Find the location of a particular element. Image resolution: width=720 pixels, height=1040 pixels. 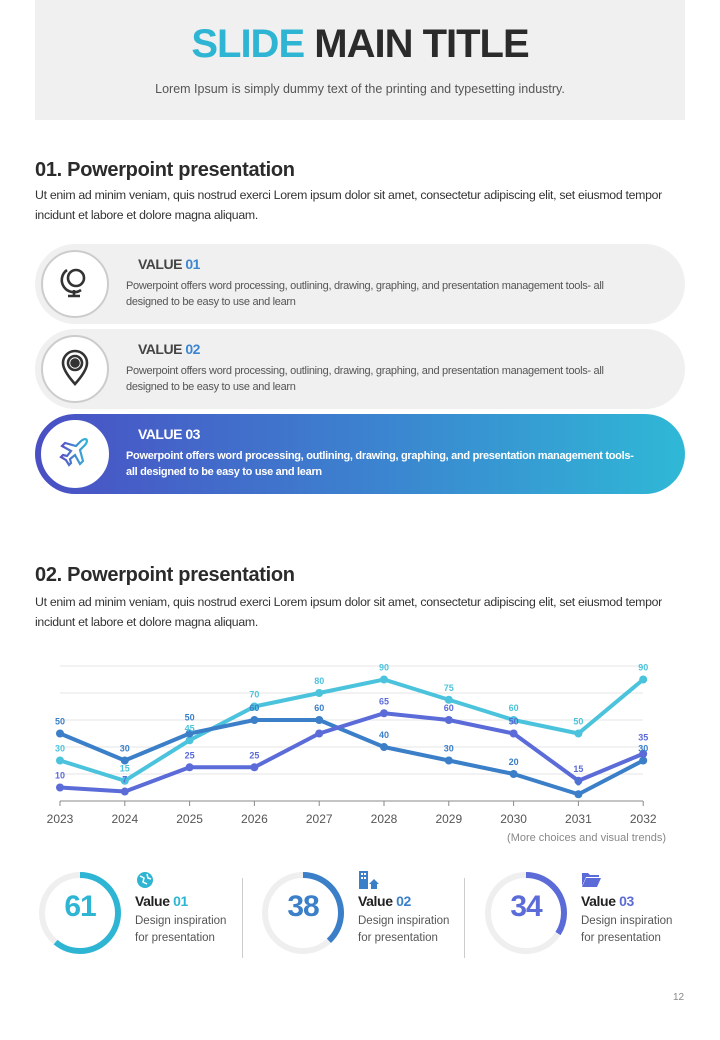

buildings-icon is located at coordinates (369, 882).